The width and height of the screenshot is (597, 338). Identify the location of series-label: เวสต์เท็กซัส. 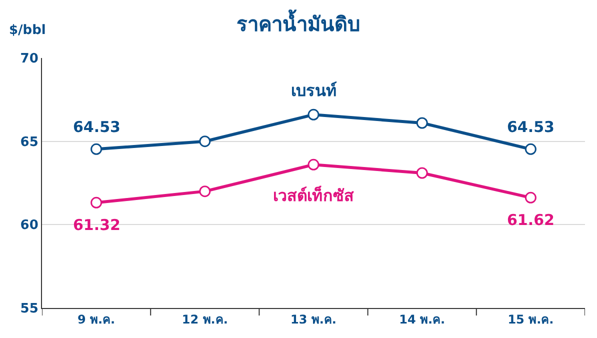
(313, 194).